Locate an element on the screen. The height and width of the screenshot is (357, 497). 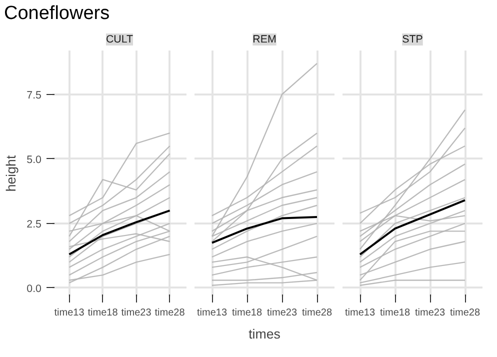
x-axis-title: times is located at coordinates (264, 334).